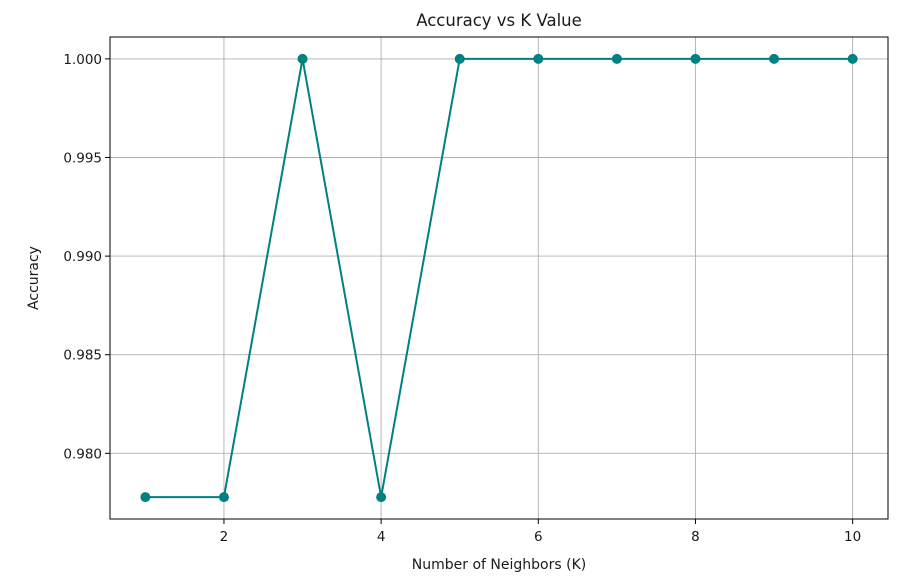 The height and width of the screenshot is (587, 910). Describe the element at coordinates (499, 20) in the screenshot. I see `chart-title: Accuracy vs K Value` at that location.